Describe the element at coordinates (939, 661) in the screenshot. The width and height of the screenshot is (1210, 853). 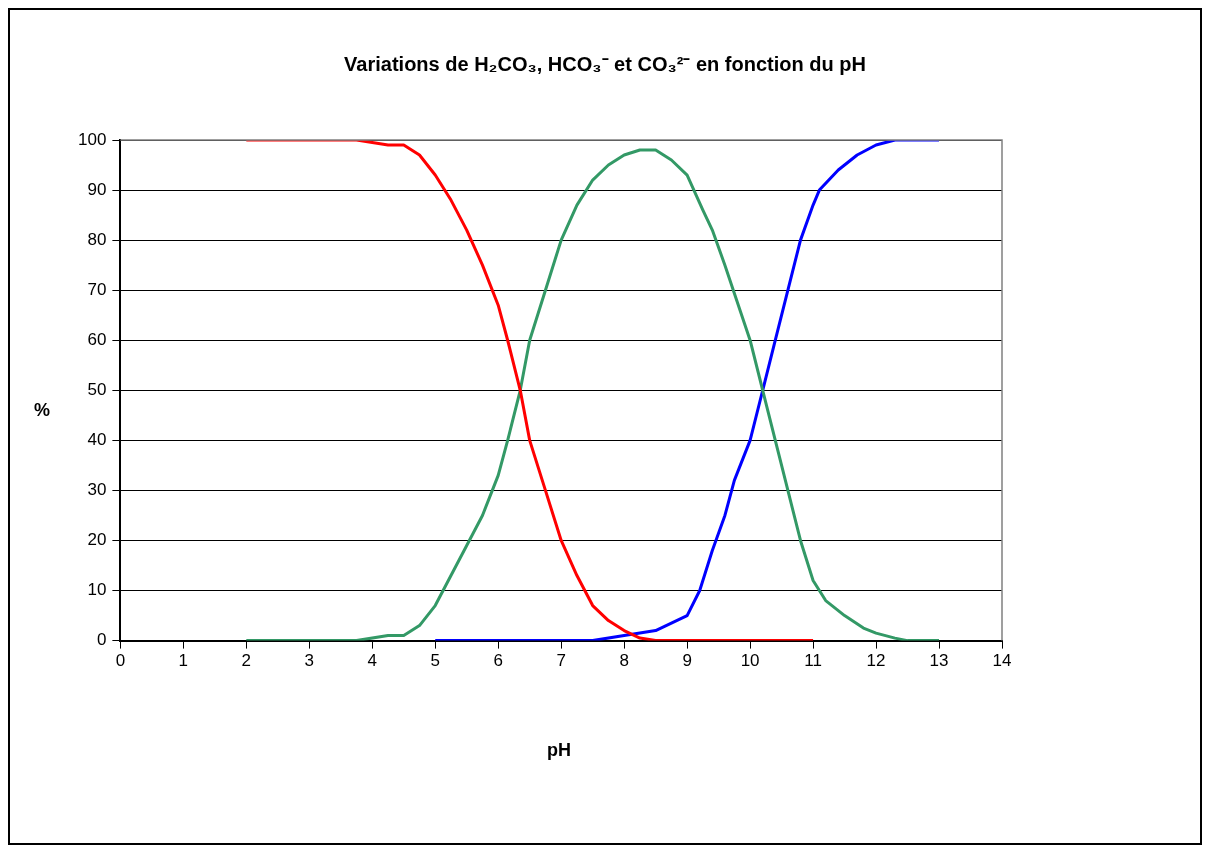
I see `x-tick-label: 13` at that location.